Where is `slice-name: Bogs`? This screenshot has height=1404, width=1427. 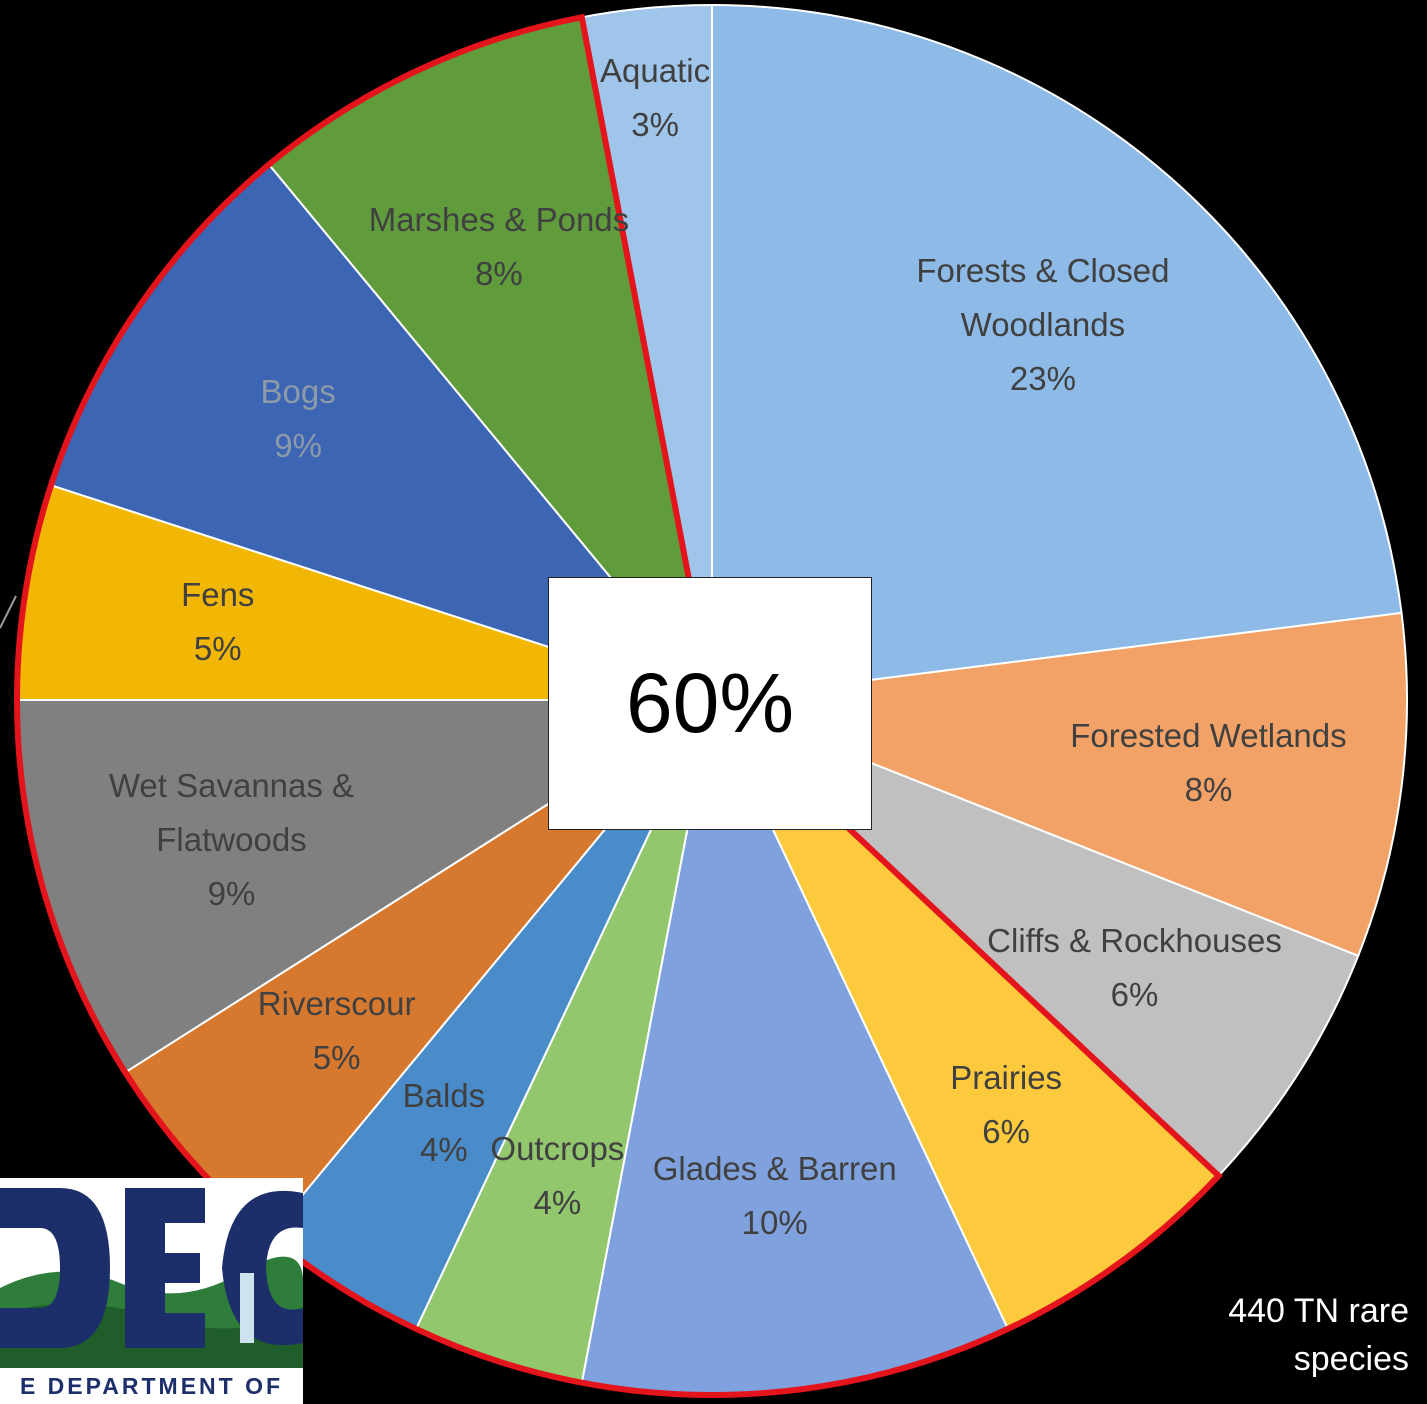 slice-name: Bogs is located at coordinates (298, 391).